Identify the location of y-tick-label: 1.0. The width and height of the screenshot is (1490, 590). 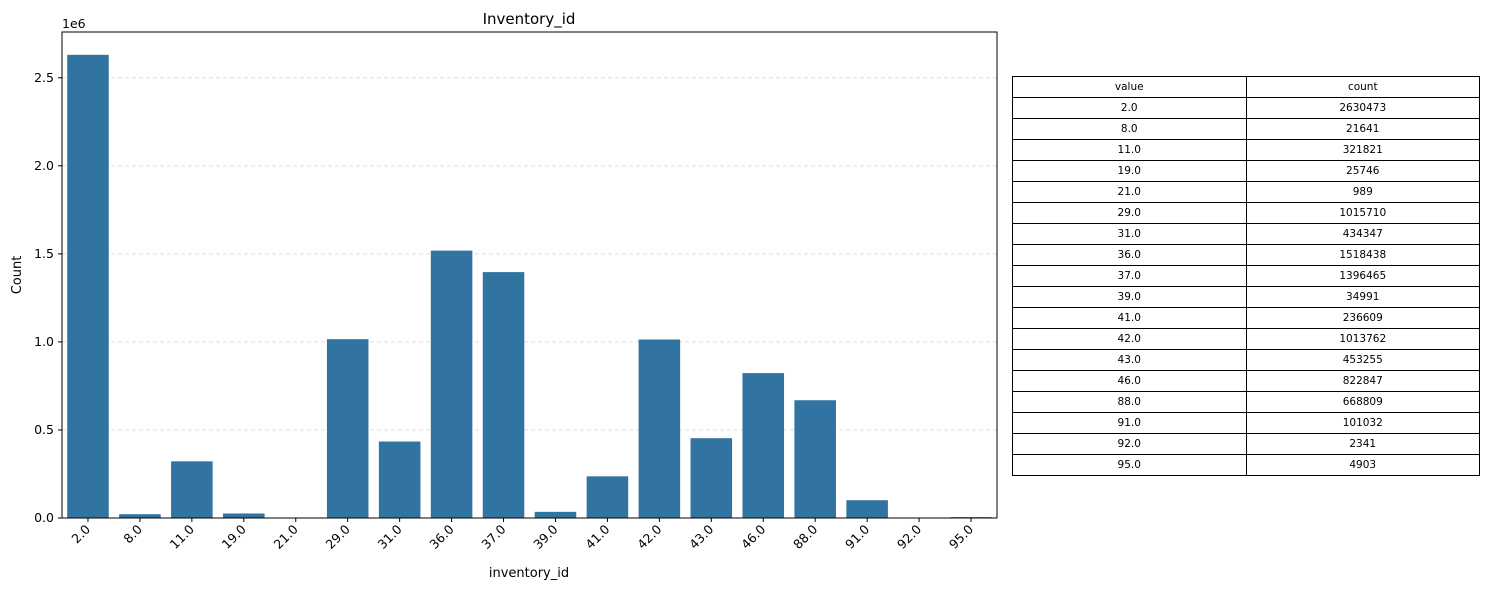
(44, 341).